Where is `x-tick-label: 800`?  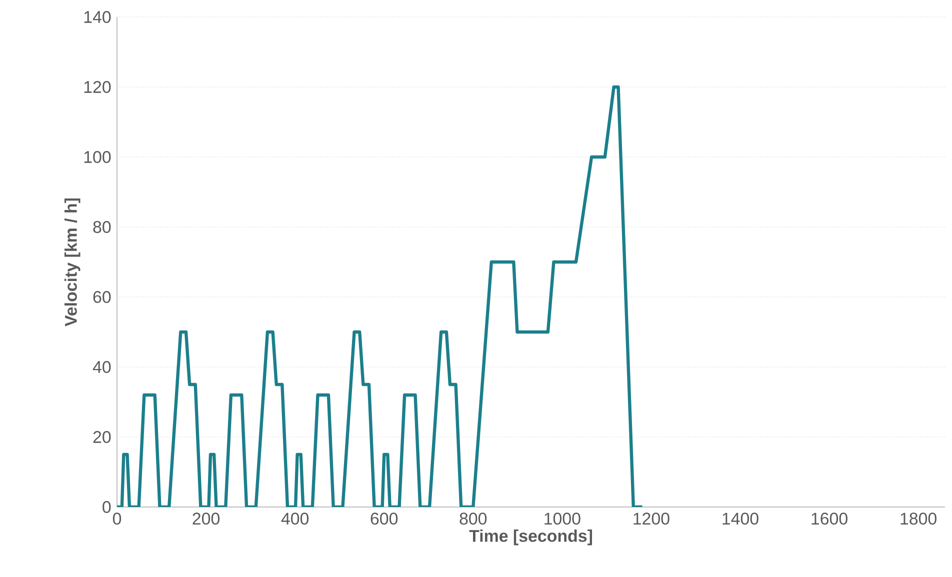 x-tick-label: 800 is located at coordinates (473, 518).